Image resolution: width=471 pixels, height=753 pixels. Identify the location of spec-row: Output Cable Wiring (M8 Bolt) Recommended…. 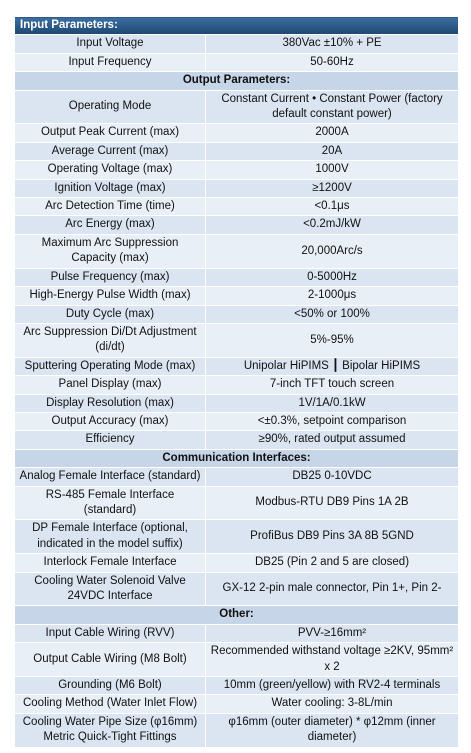
(236, 660).